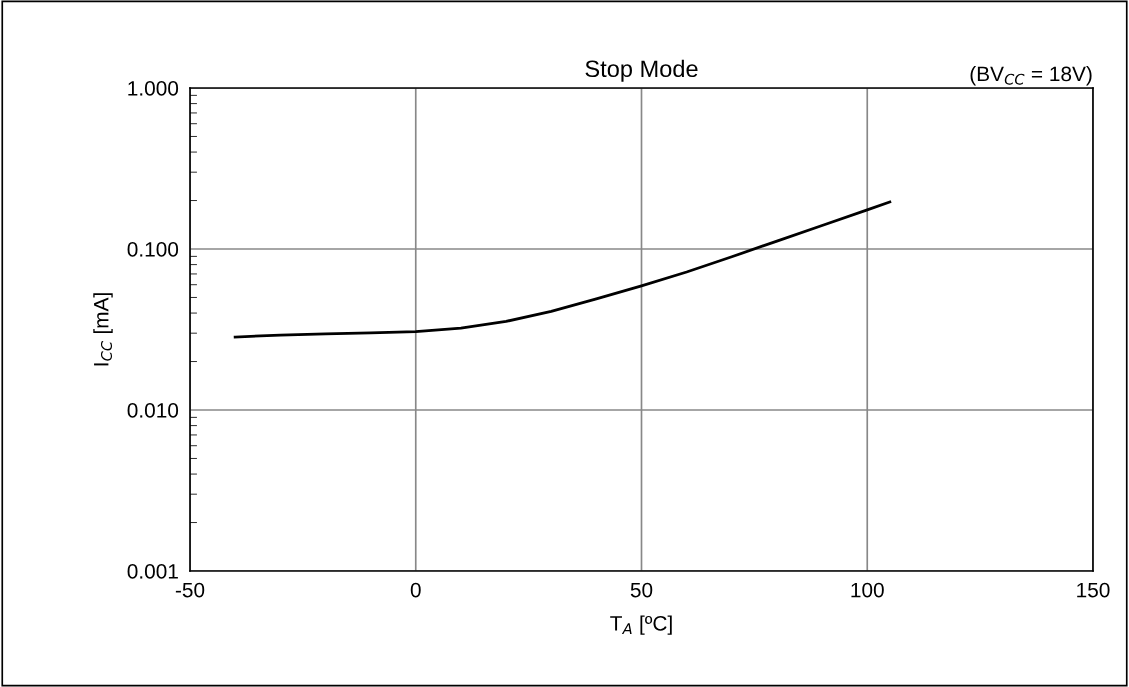  I want to click on chart-title: Stop Mode, so click(641, 70).